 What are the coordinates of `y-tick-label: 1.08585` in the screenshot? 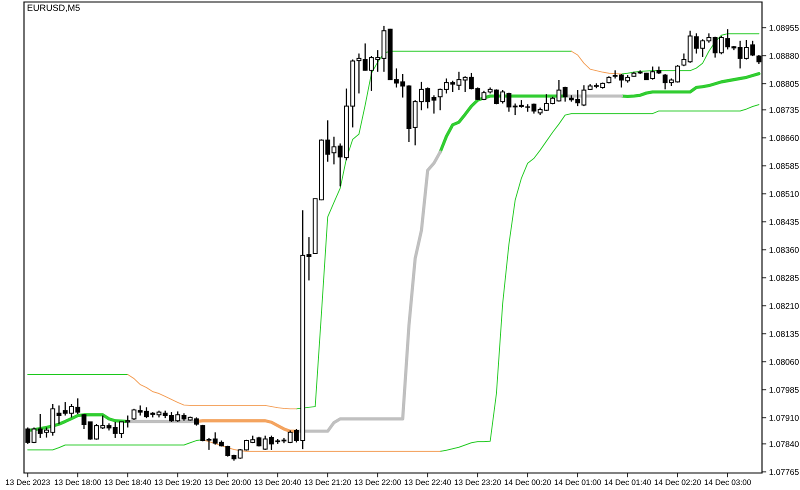 It's located at (784, 166).